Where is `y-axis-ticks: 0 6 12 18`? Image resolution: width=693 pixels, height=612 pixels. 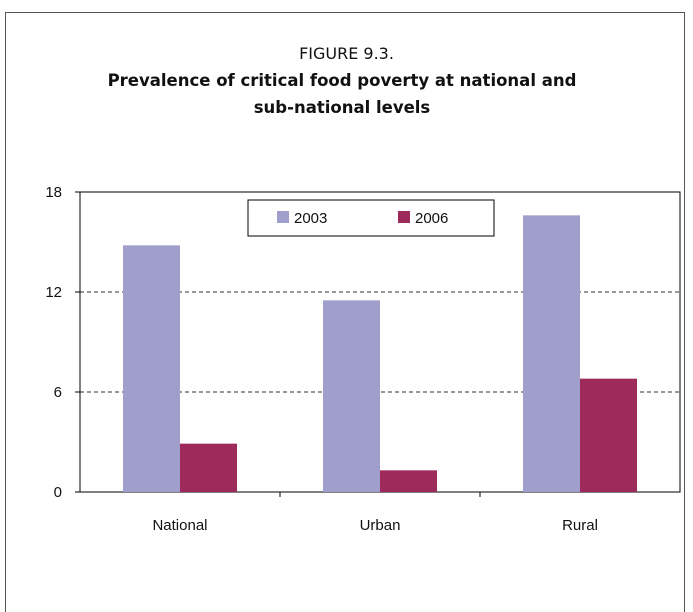 y-axis-ticks: 0 6 12 18 is located at coordinates (62, 342).